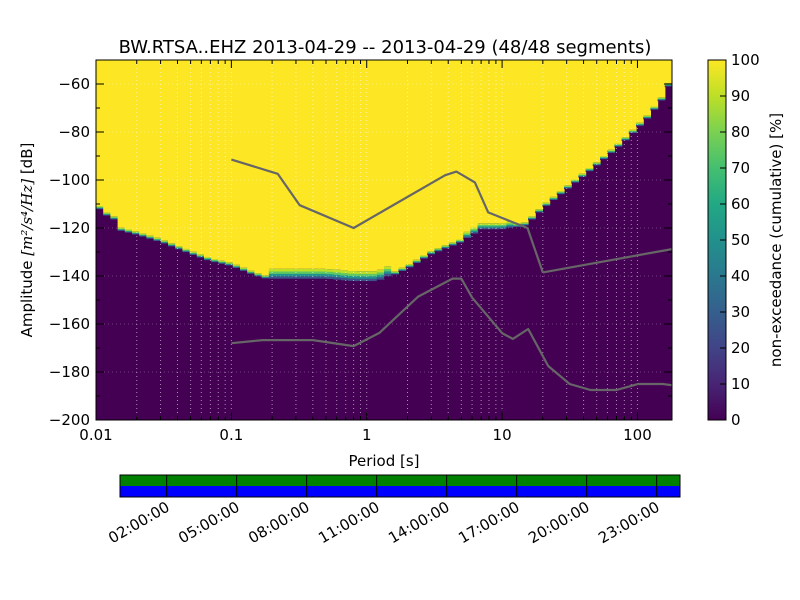 This screenshot has width=800, height=600. What do you see at coordinates (776, 240) in the screenshot?
I see `colorbar-label: non-exceedance (cumulative) [%]` at bounding box center [776, 240].